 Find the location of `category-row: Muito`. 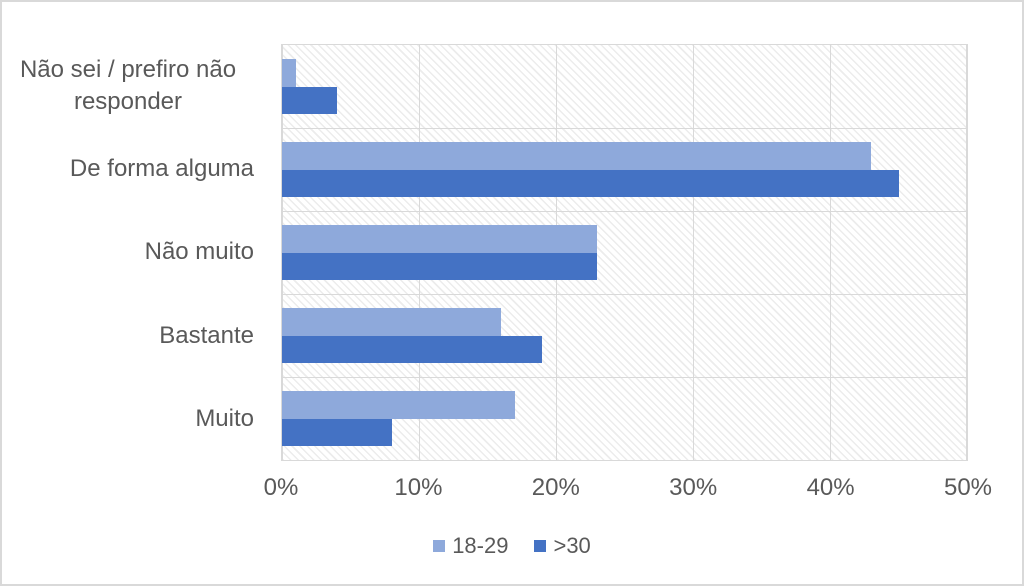

category-row: Muito is located at coordinates (134, 419).